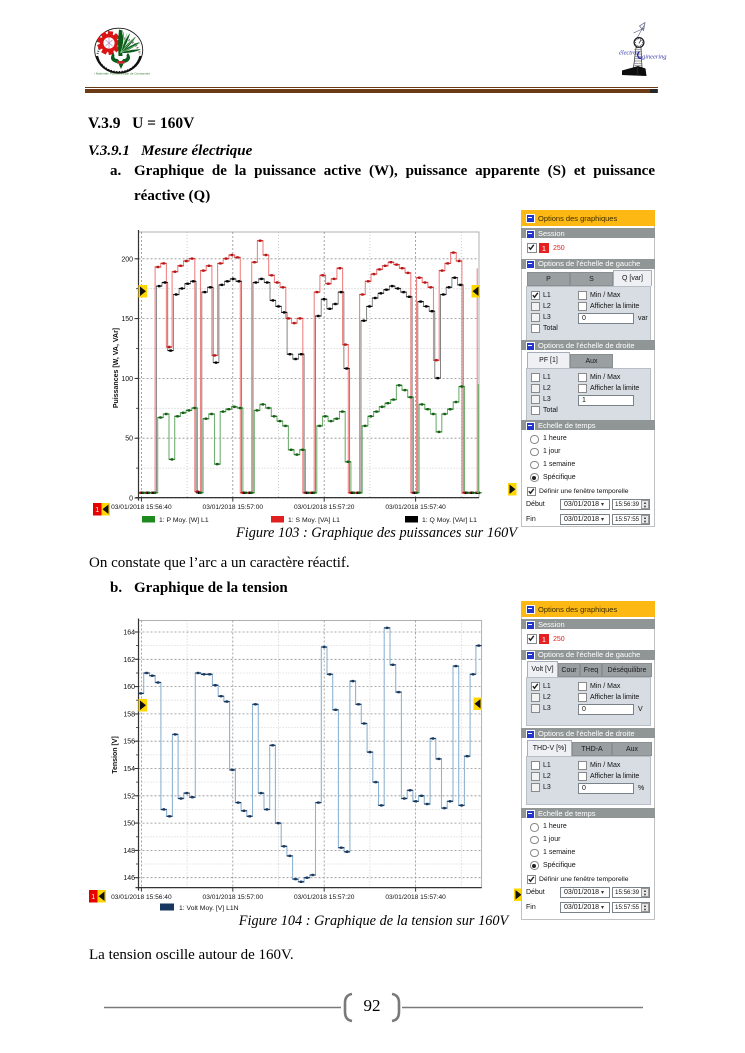 Image resolution: width=745 pixels, height=1053 pixels. What do you see at coordinates (129, 769) in the screenshot?
I see `svg-text: 154` at bounding box center [129, 769].